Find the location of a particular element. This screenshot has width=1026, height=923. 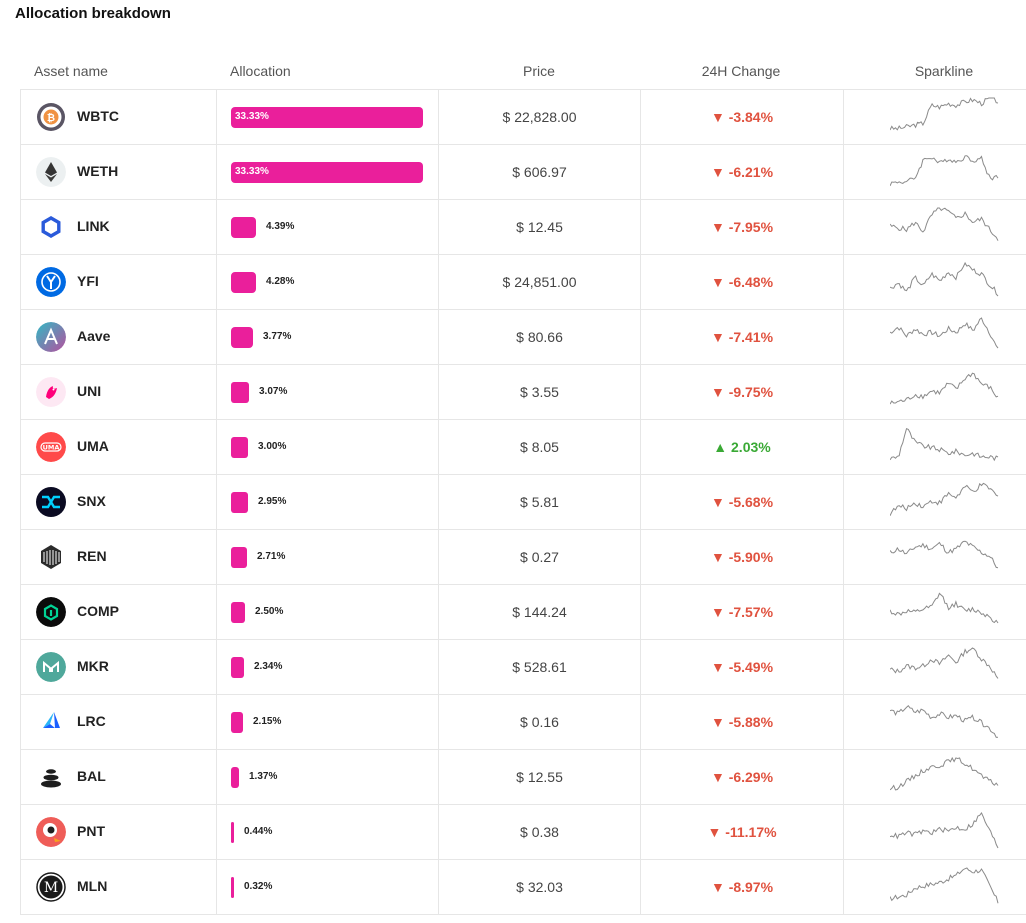

change-cell: ▼ -6.29% is located at coordinates (742, 777).